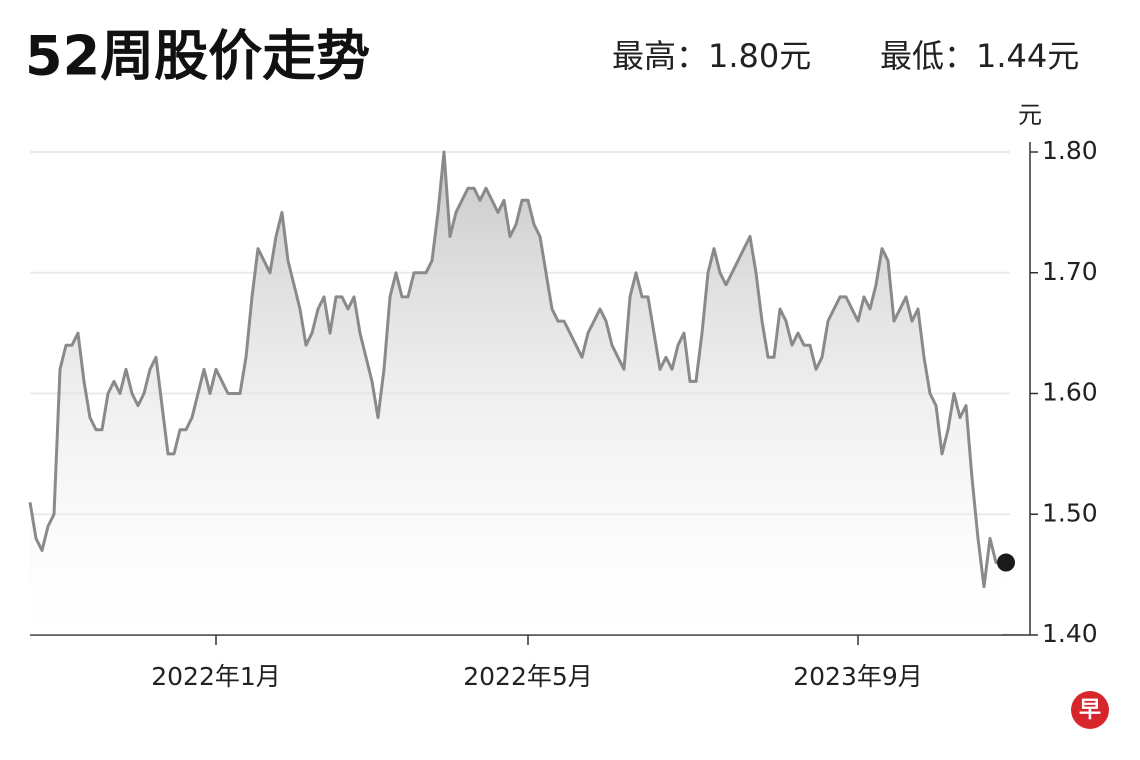  What do you see at coordinates (1070, 271) in the screenshot?
I see `y-tick-label: 1.70` at bounding box center [1070, 271].